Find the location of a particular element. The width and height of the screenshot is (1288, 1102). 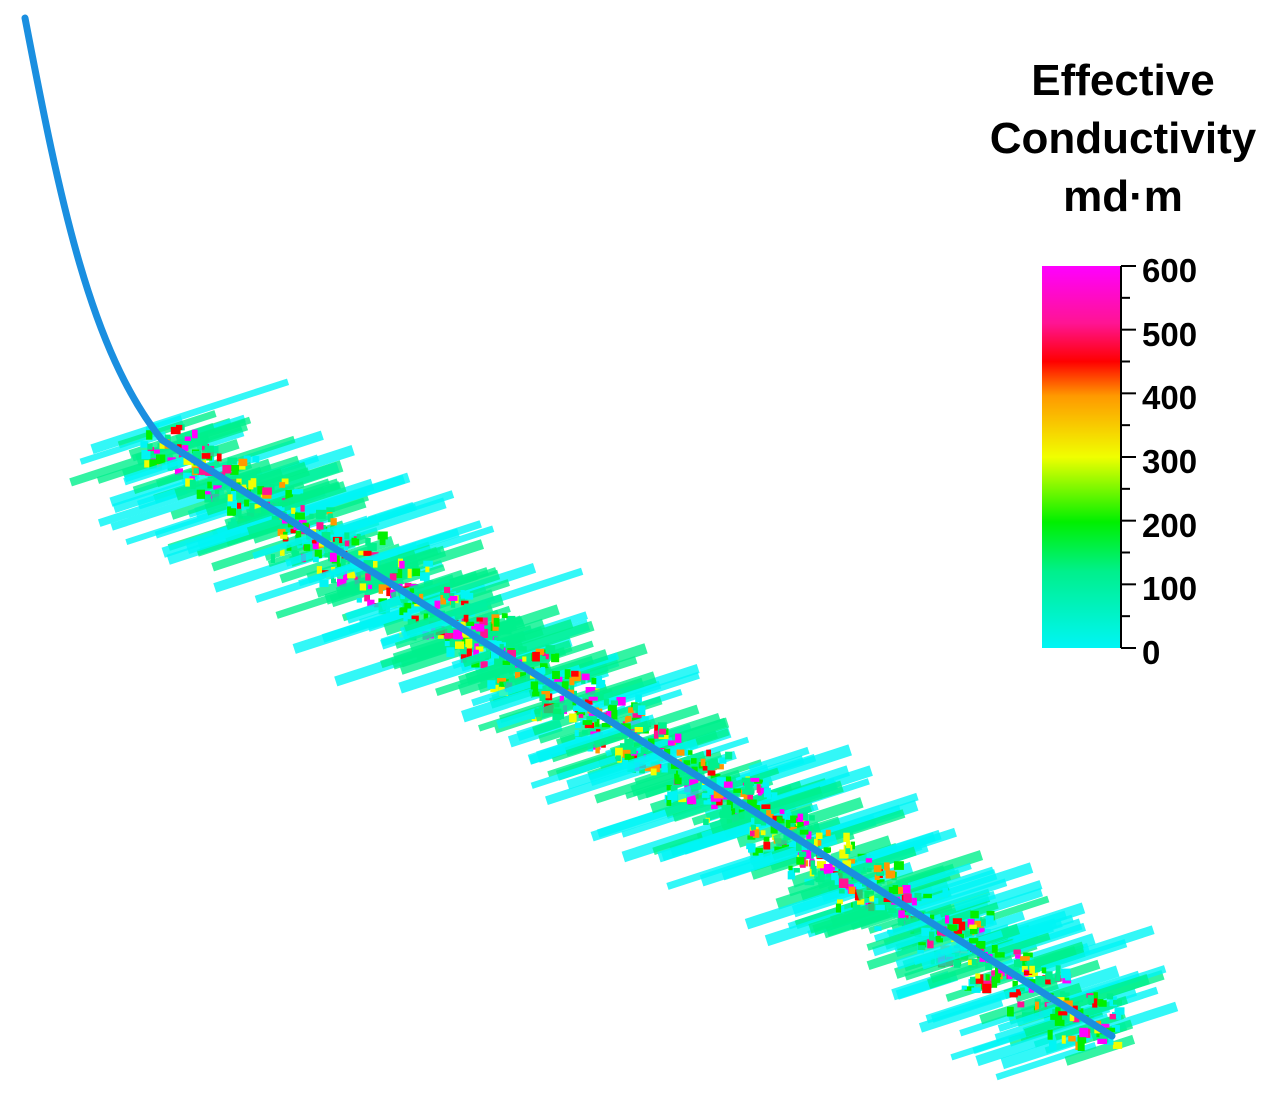

colorbar-tick-600: 600 is located at coordinates (1170, 270).